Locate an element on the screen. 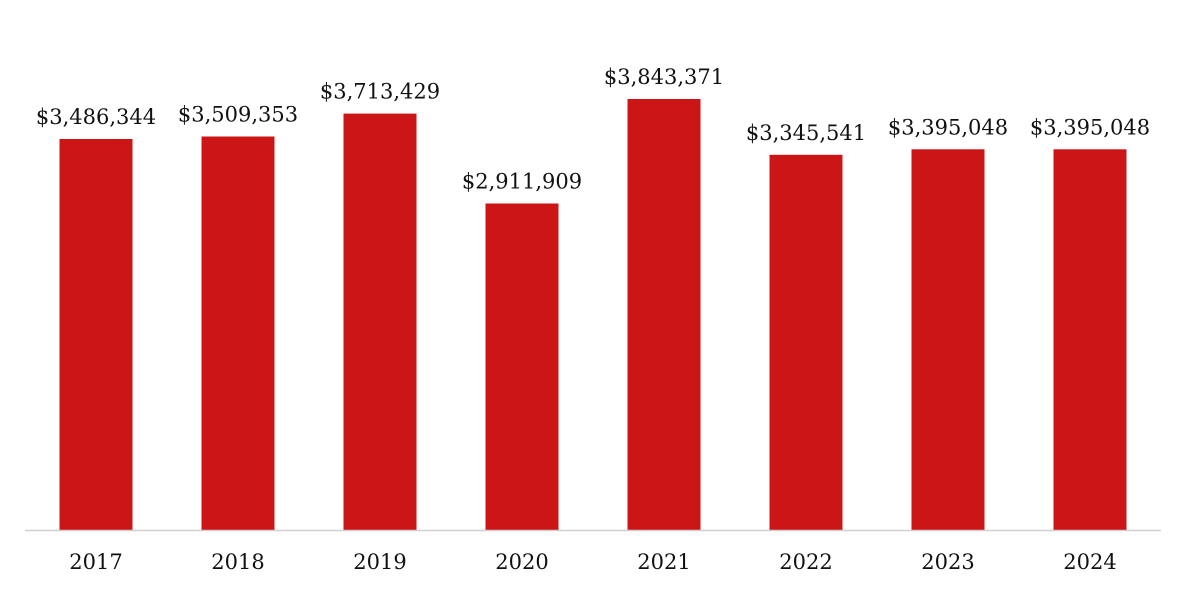 Image resolution: width=1186 pixels, height=589 pixels. bar-2023 is located at coordinates (948, 340).